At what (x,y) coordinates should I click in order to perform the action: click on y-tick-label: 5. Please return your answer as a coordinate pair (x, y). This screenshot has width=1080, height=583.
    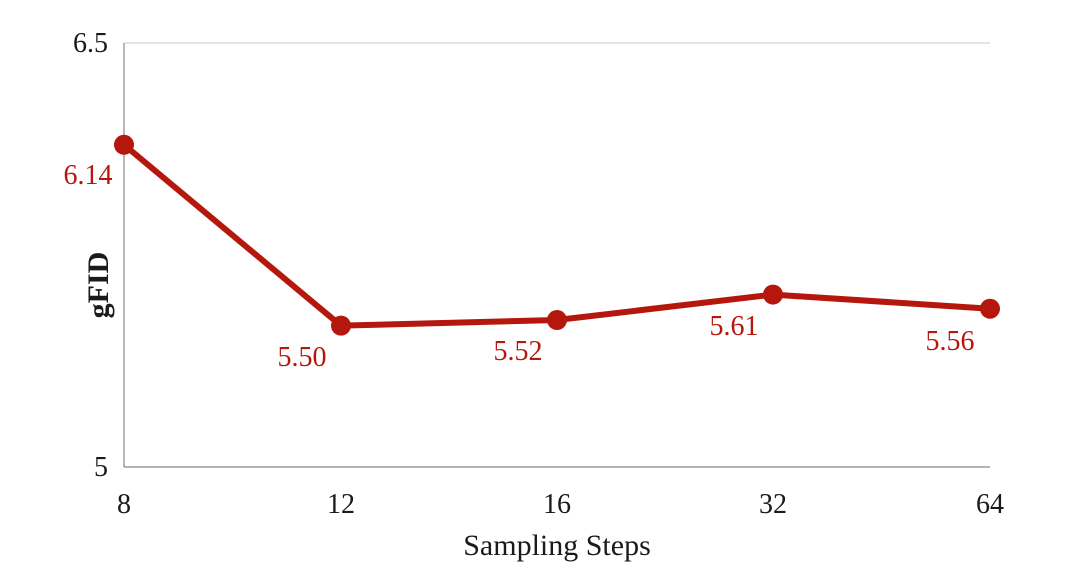
    Looking at the image, I should click on (101, 467).